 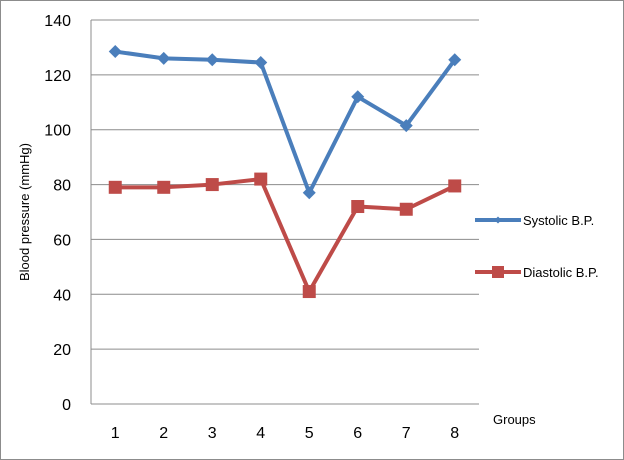 I want to click on y-tick-label: 120, so click(x=57, y=76).